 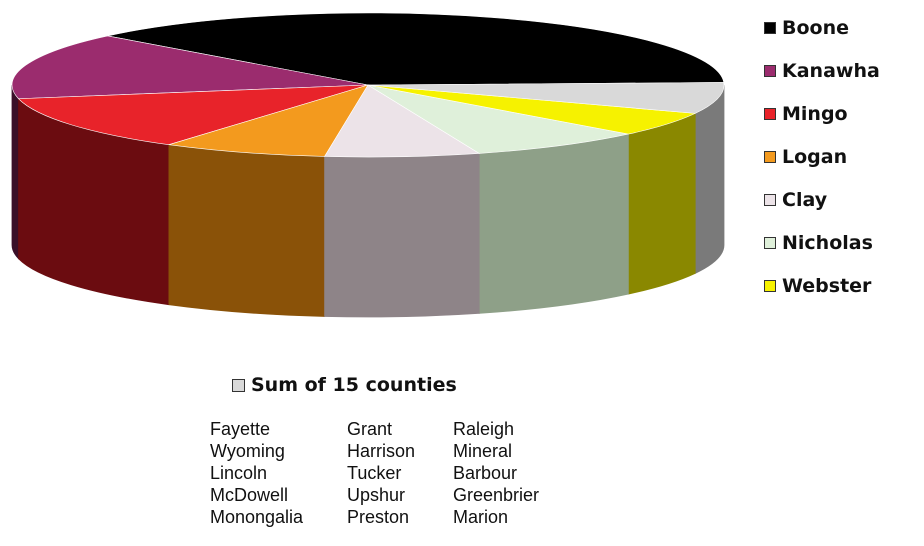 What do you see at coordinates (770, 113) in the screenshot?
I see `legend-swatch-mingo` at bounding box center [770, 113].